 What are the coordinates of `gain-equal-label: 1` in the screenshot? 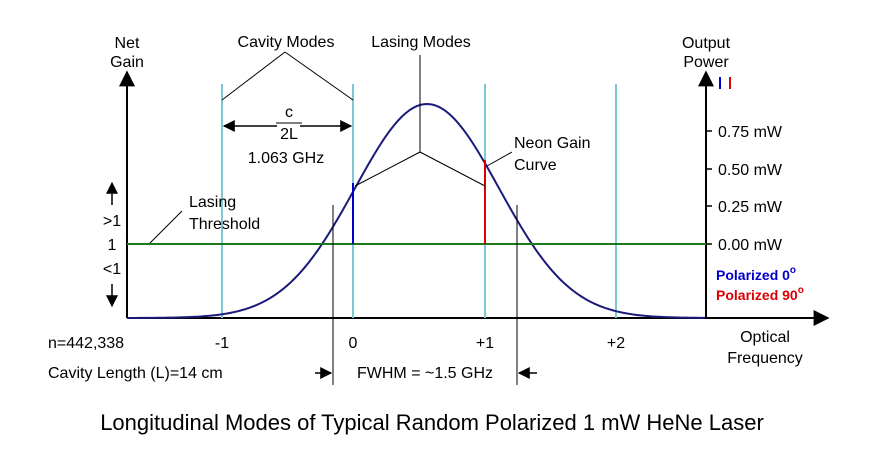 It's located at (112, 245).